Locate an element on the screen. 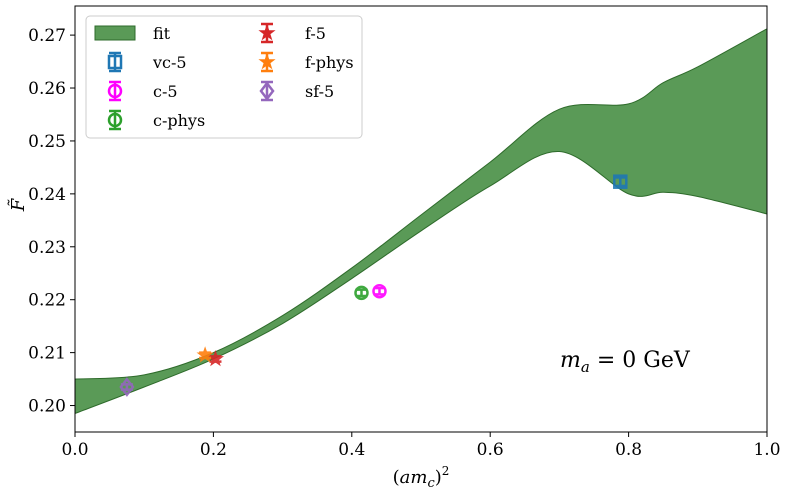 This screenshot has height=500, width=789. x-tick-label: 0.0 is located at coordinates (74, 450).